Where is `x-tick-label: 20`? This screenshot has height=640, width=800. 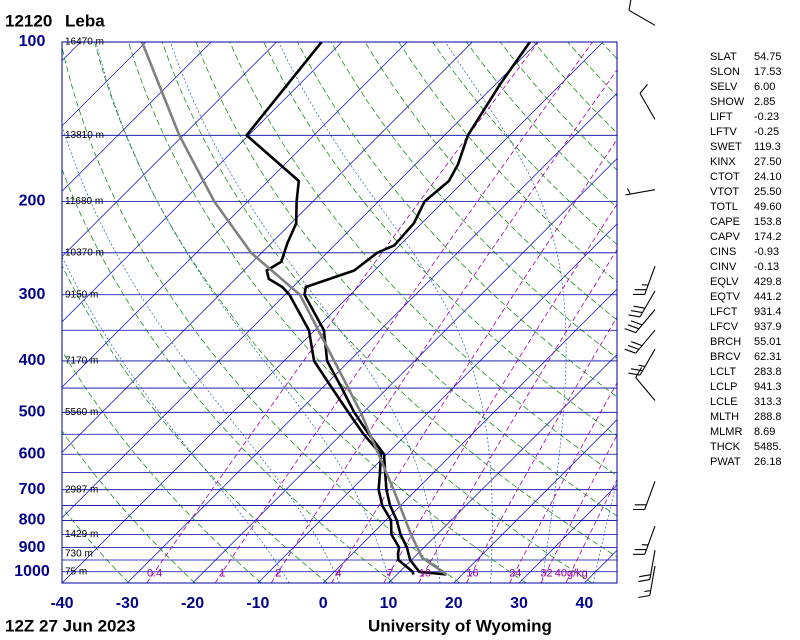
x-tick-label: 20 is located at coordinates (454, 603).